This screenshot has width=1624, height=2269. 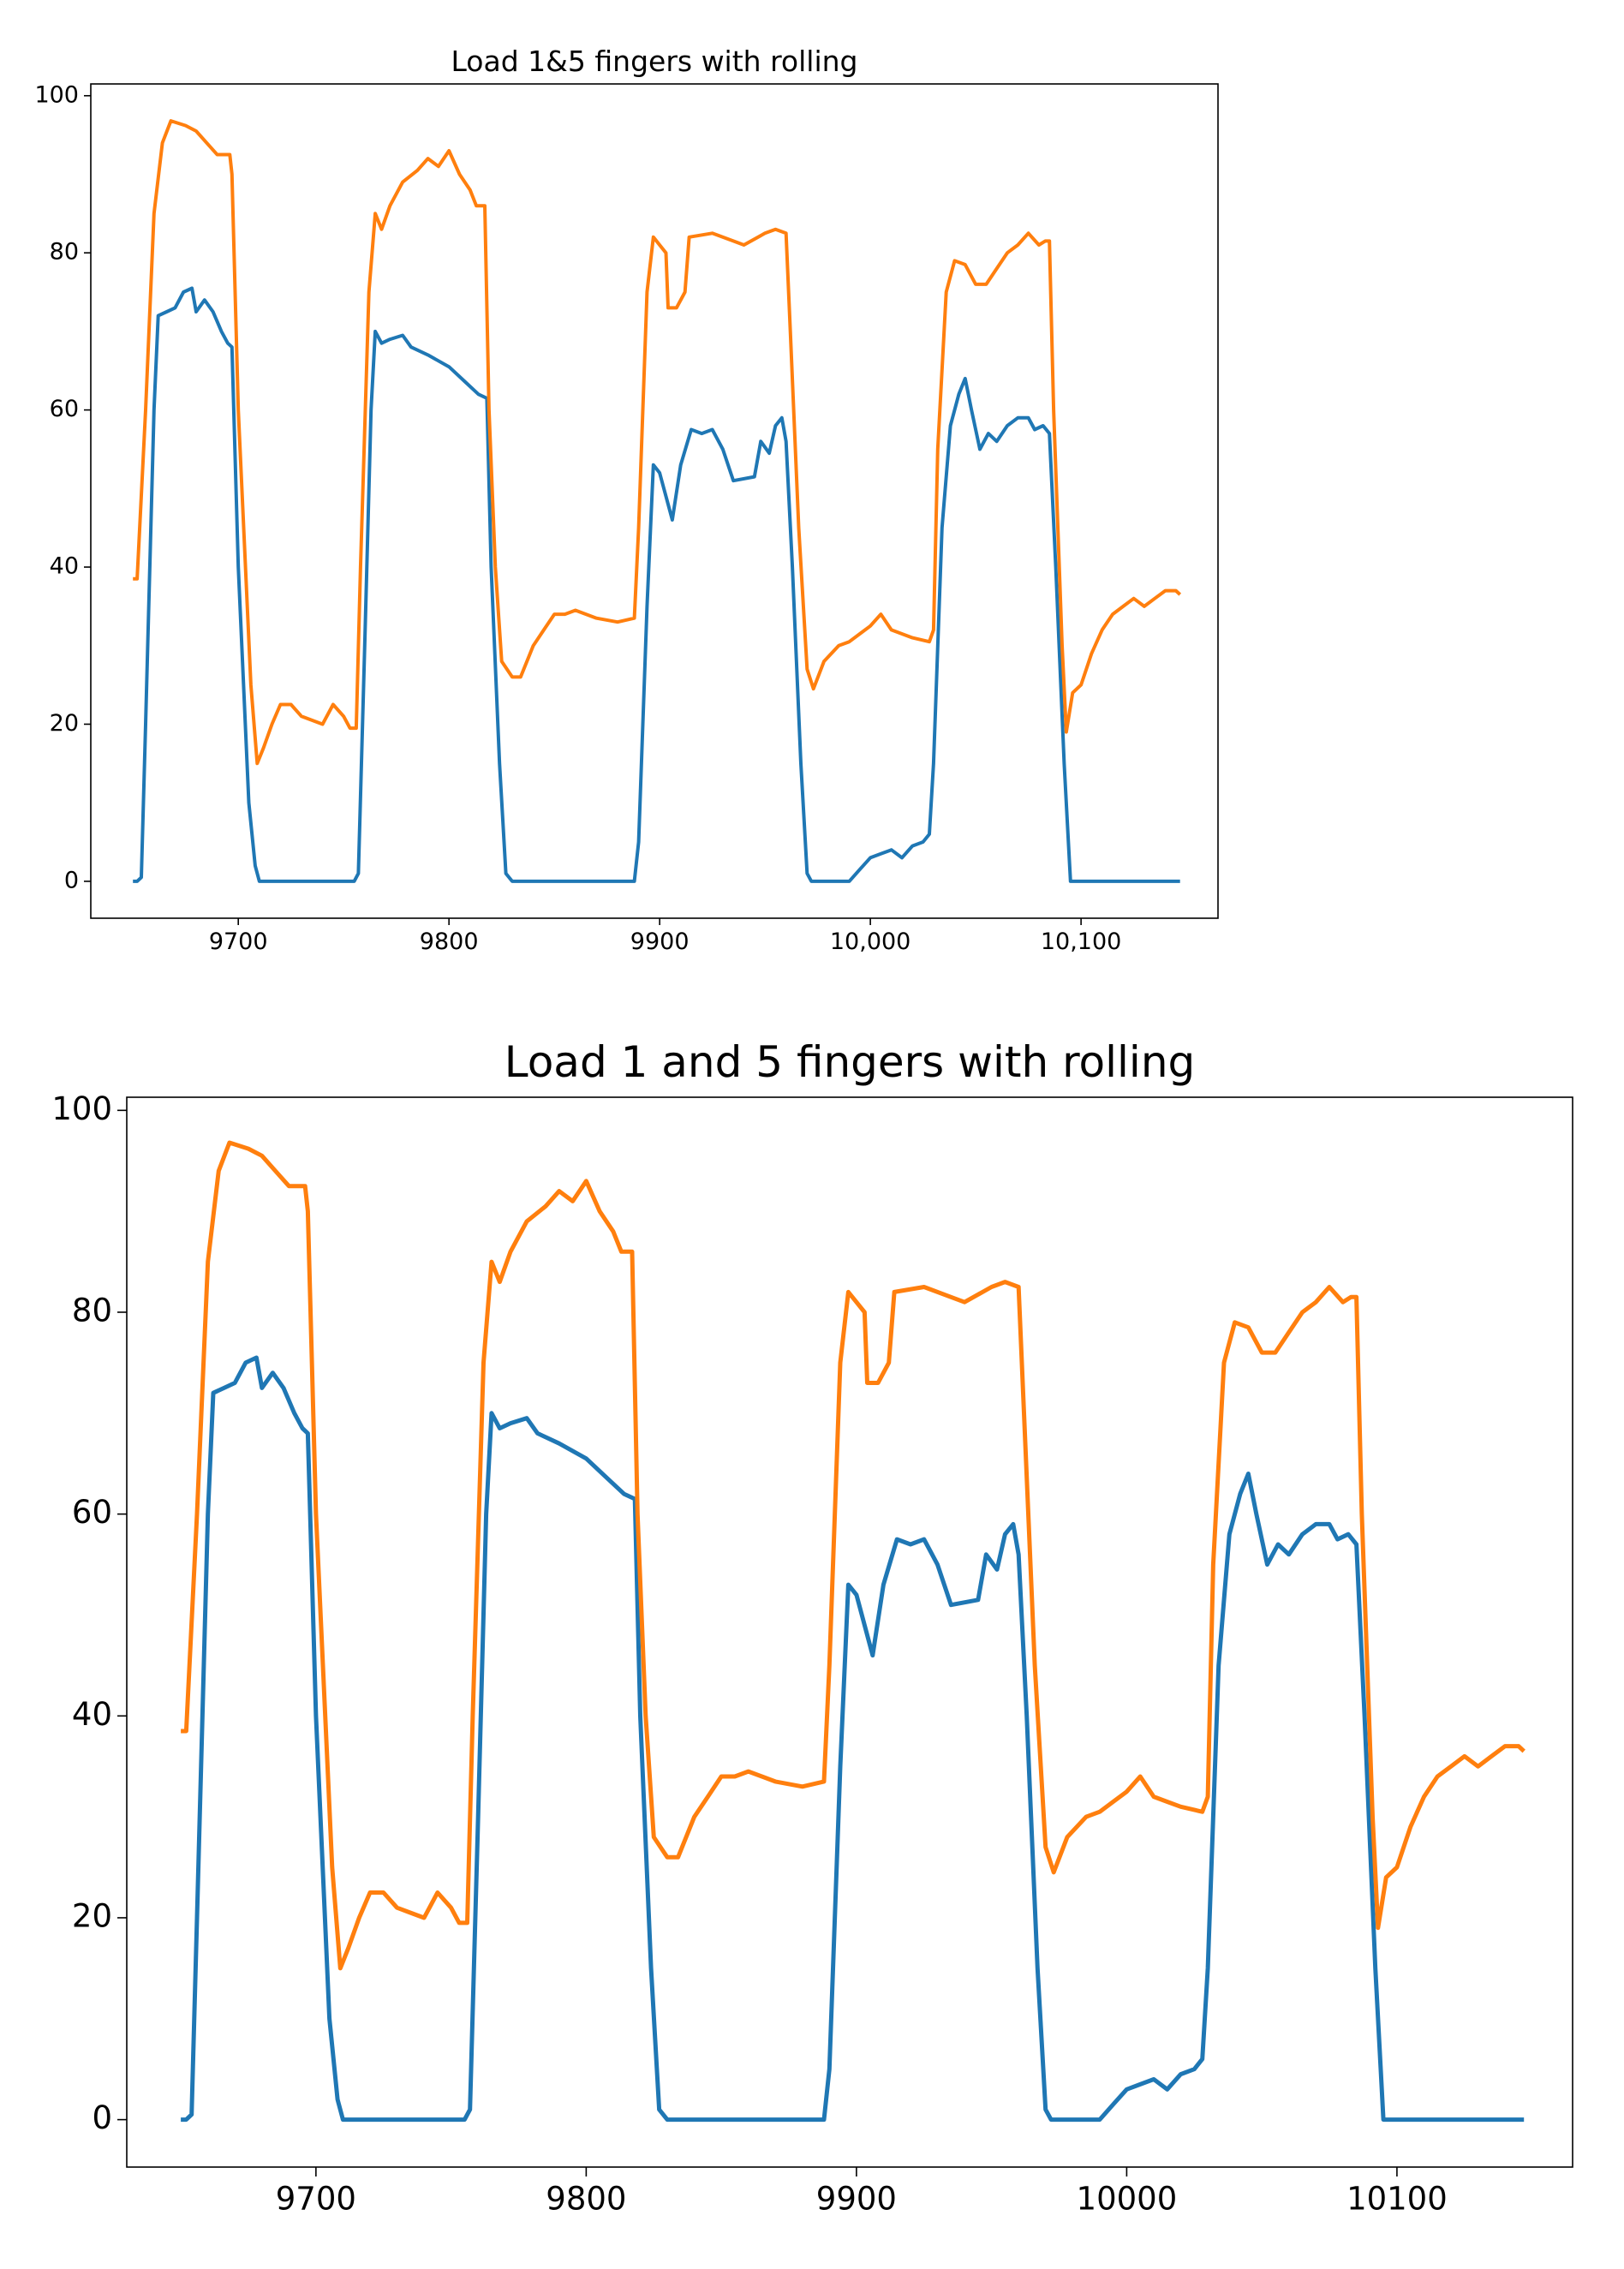 I want to click on x-tick-label: 10000, so click(x=1127, y=2198).